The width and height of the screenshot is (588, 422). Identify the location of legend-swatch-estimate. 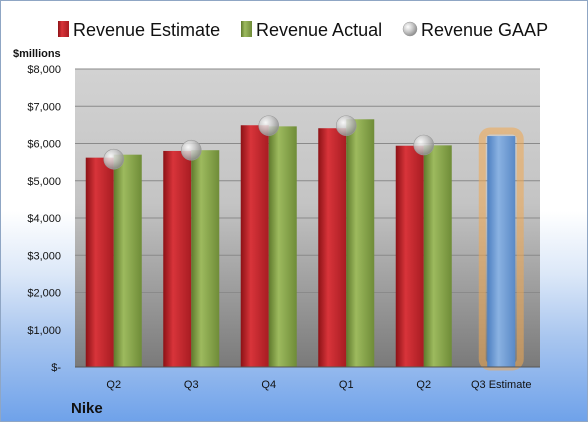
(63, 29).